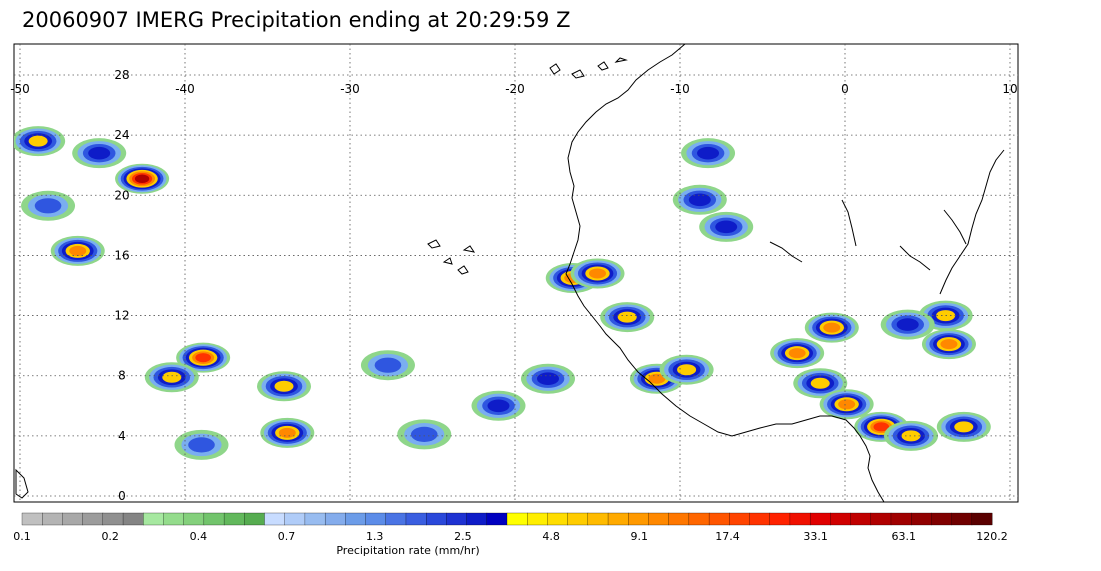 This screenshot has height=571, width=1101. Describe the element at coordinates (868, 235) in the screenshot. I see `inland-rivers` at that location.